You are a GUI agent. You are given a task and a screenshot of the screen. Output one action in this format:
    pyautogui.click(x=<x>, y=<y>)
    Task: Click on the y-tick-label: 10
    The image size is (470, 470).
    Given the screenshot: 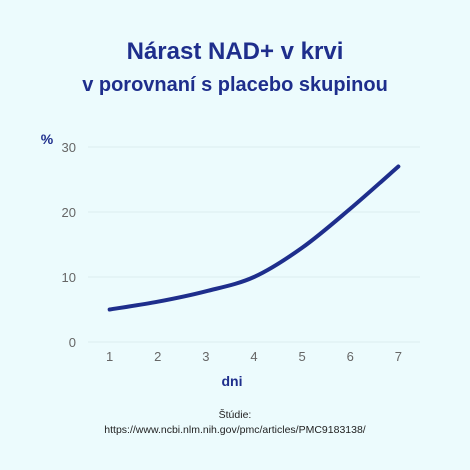 What is the action you would take?
    pyautogui.click(x=69, y=277)
    